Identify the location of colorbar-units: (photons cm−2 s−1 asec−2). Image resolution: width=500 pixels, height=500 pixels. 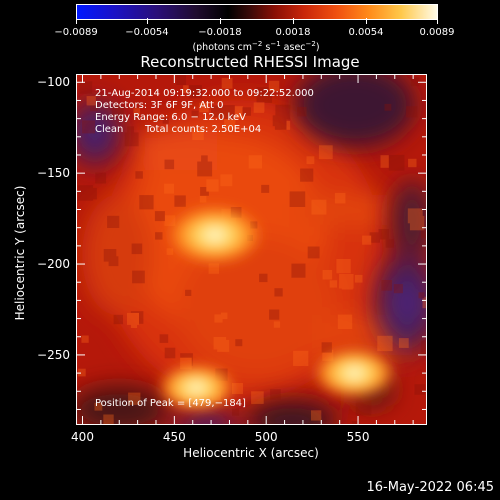
(256, 47).